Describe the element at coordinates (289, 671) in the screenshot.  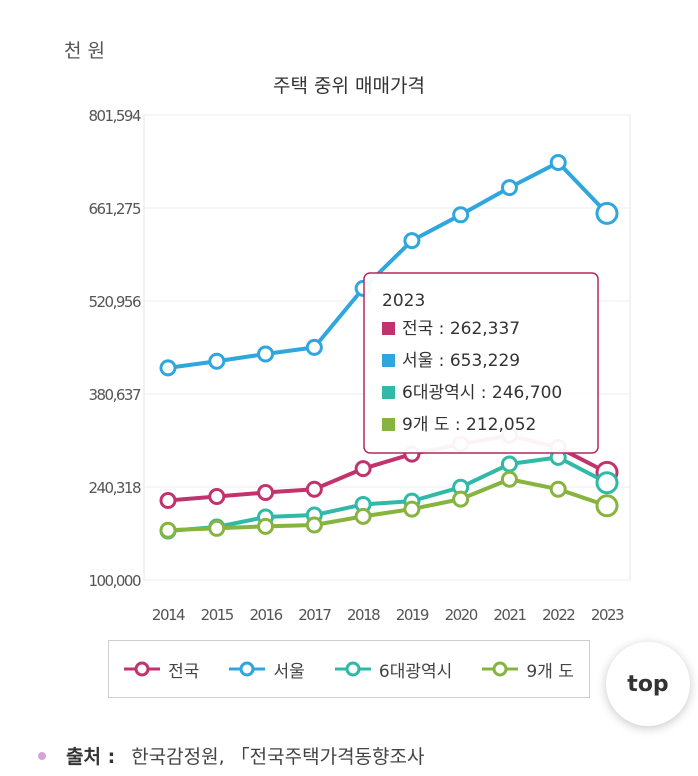
I see `legend-label: 서울` at that location.